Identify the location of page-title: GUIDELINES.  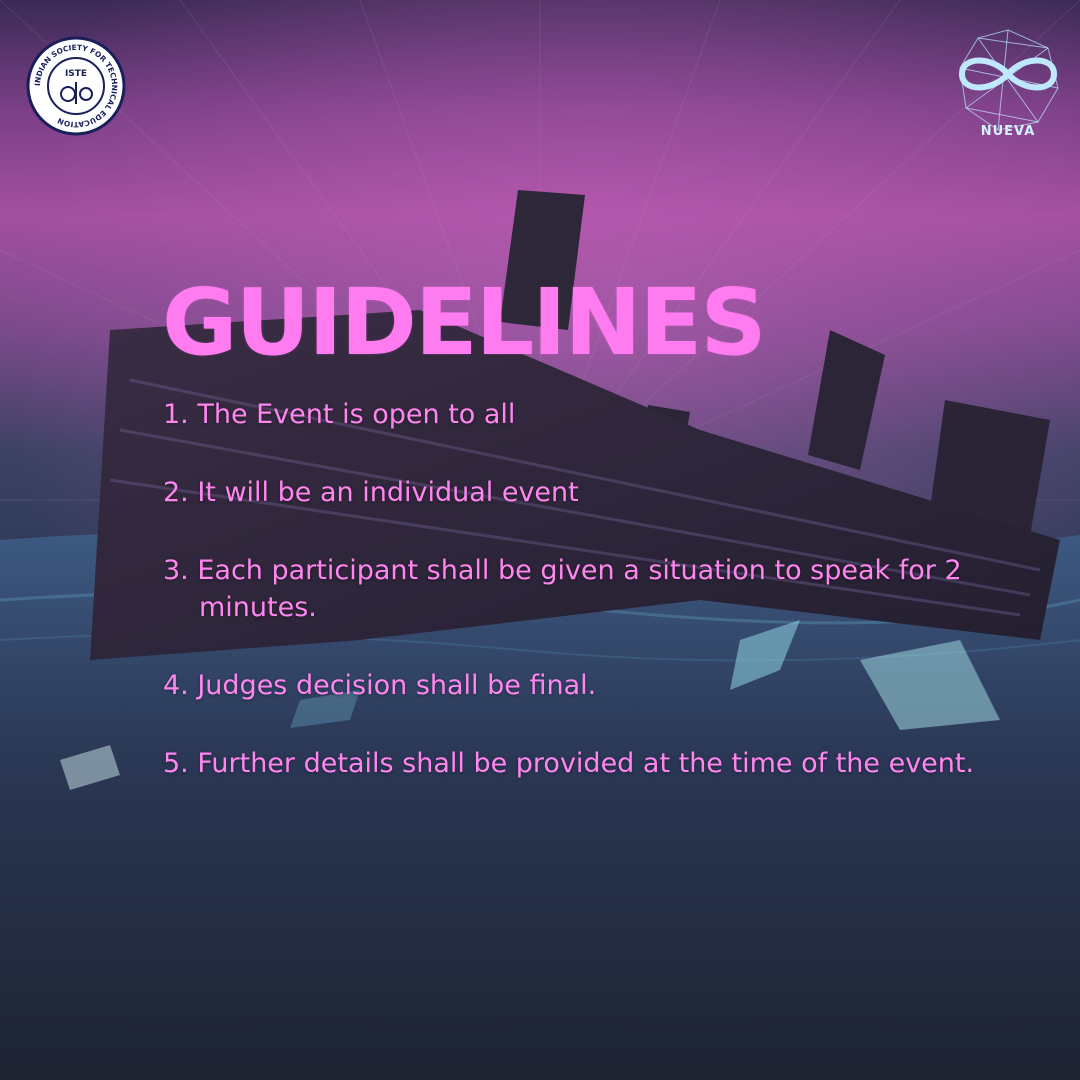
(464, 322).